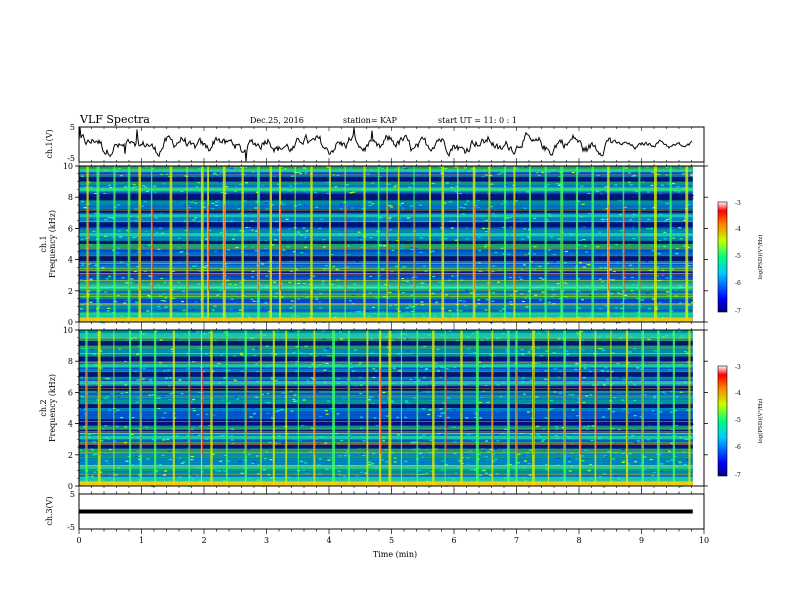  What do you see at coordinates (738, 420) in the screenshot?
I see `ch2-cbar-tick-5: -5` at bounding box center [738, 420].